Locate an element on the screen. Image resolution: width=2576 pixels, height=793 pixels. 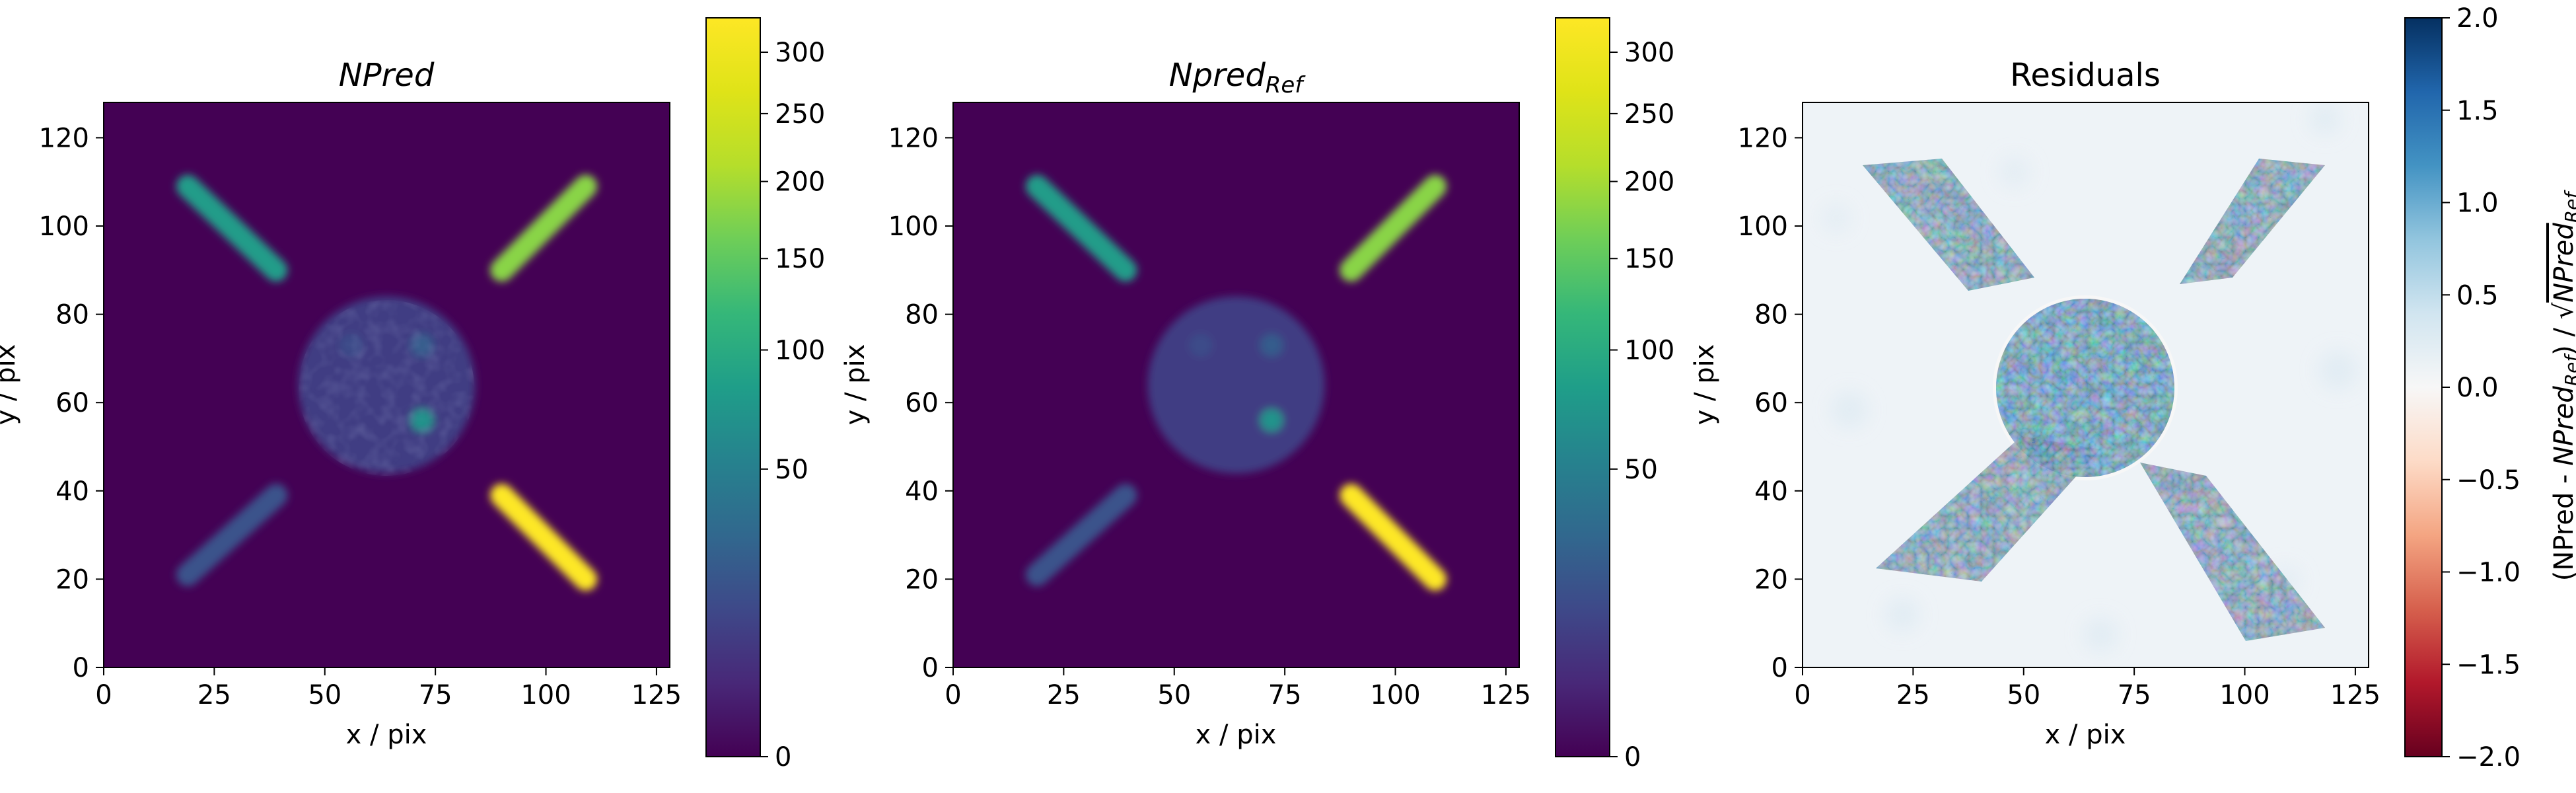
panel-npred-y-ticks: 0 20 40 60 80 100 120 is located at coordinates (72, 403).